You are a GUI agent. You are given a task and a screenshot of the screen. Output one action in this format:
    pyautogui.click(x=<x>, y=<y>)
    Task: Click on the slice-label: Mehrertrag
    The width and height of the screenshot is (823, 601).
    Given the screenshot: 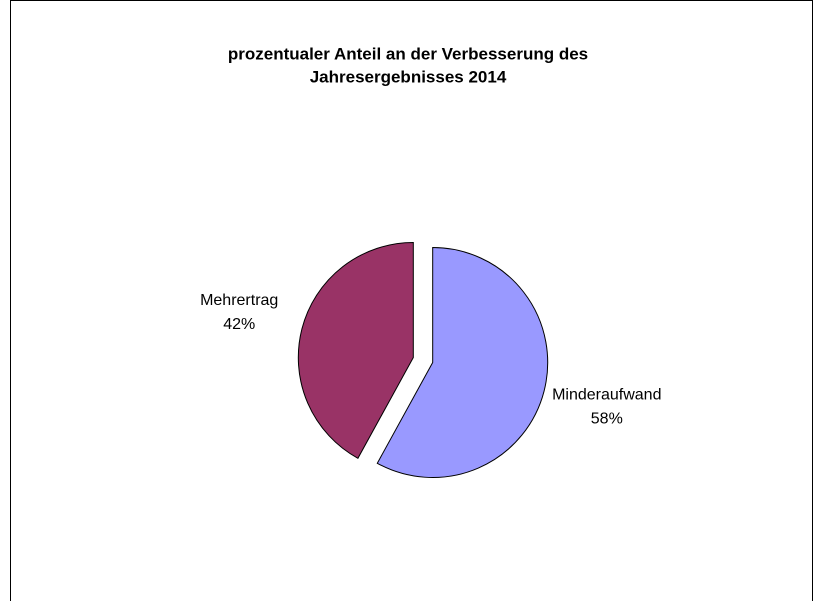 What is the action you would take?
    pyautogui.click(x=239, y=300)
    